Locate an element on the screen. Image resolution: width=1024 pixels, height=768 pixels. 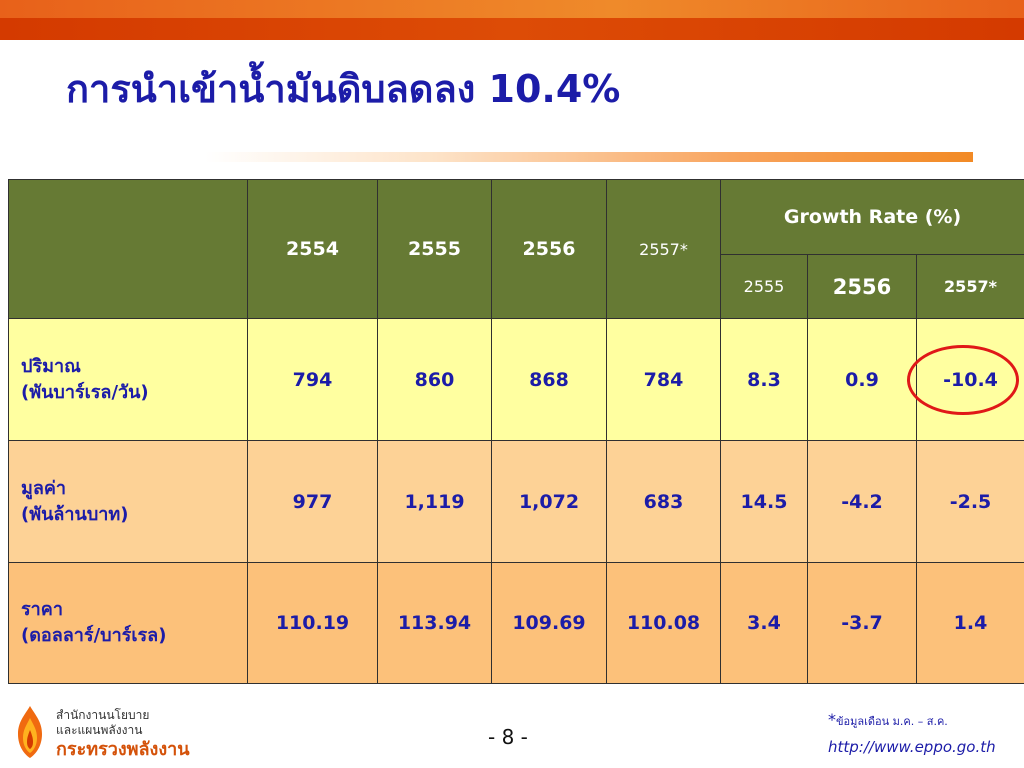
table-cell: 14.5 is located at coordinates (764, 501).